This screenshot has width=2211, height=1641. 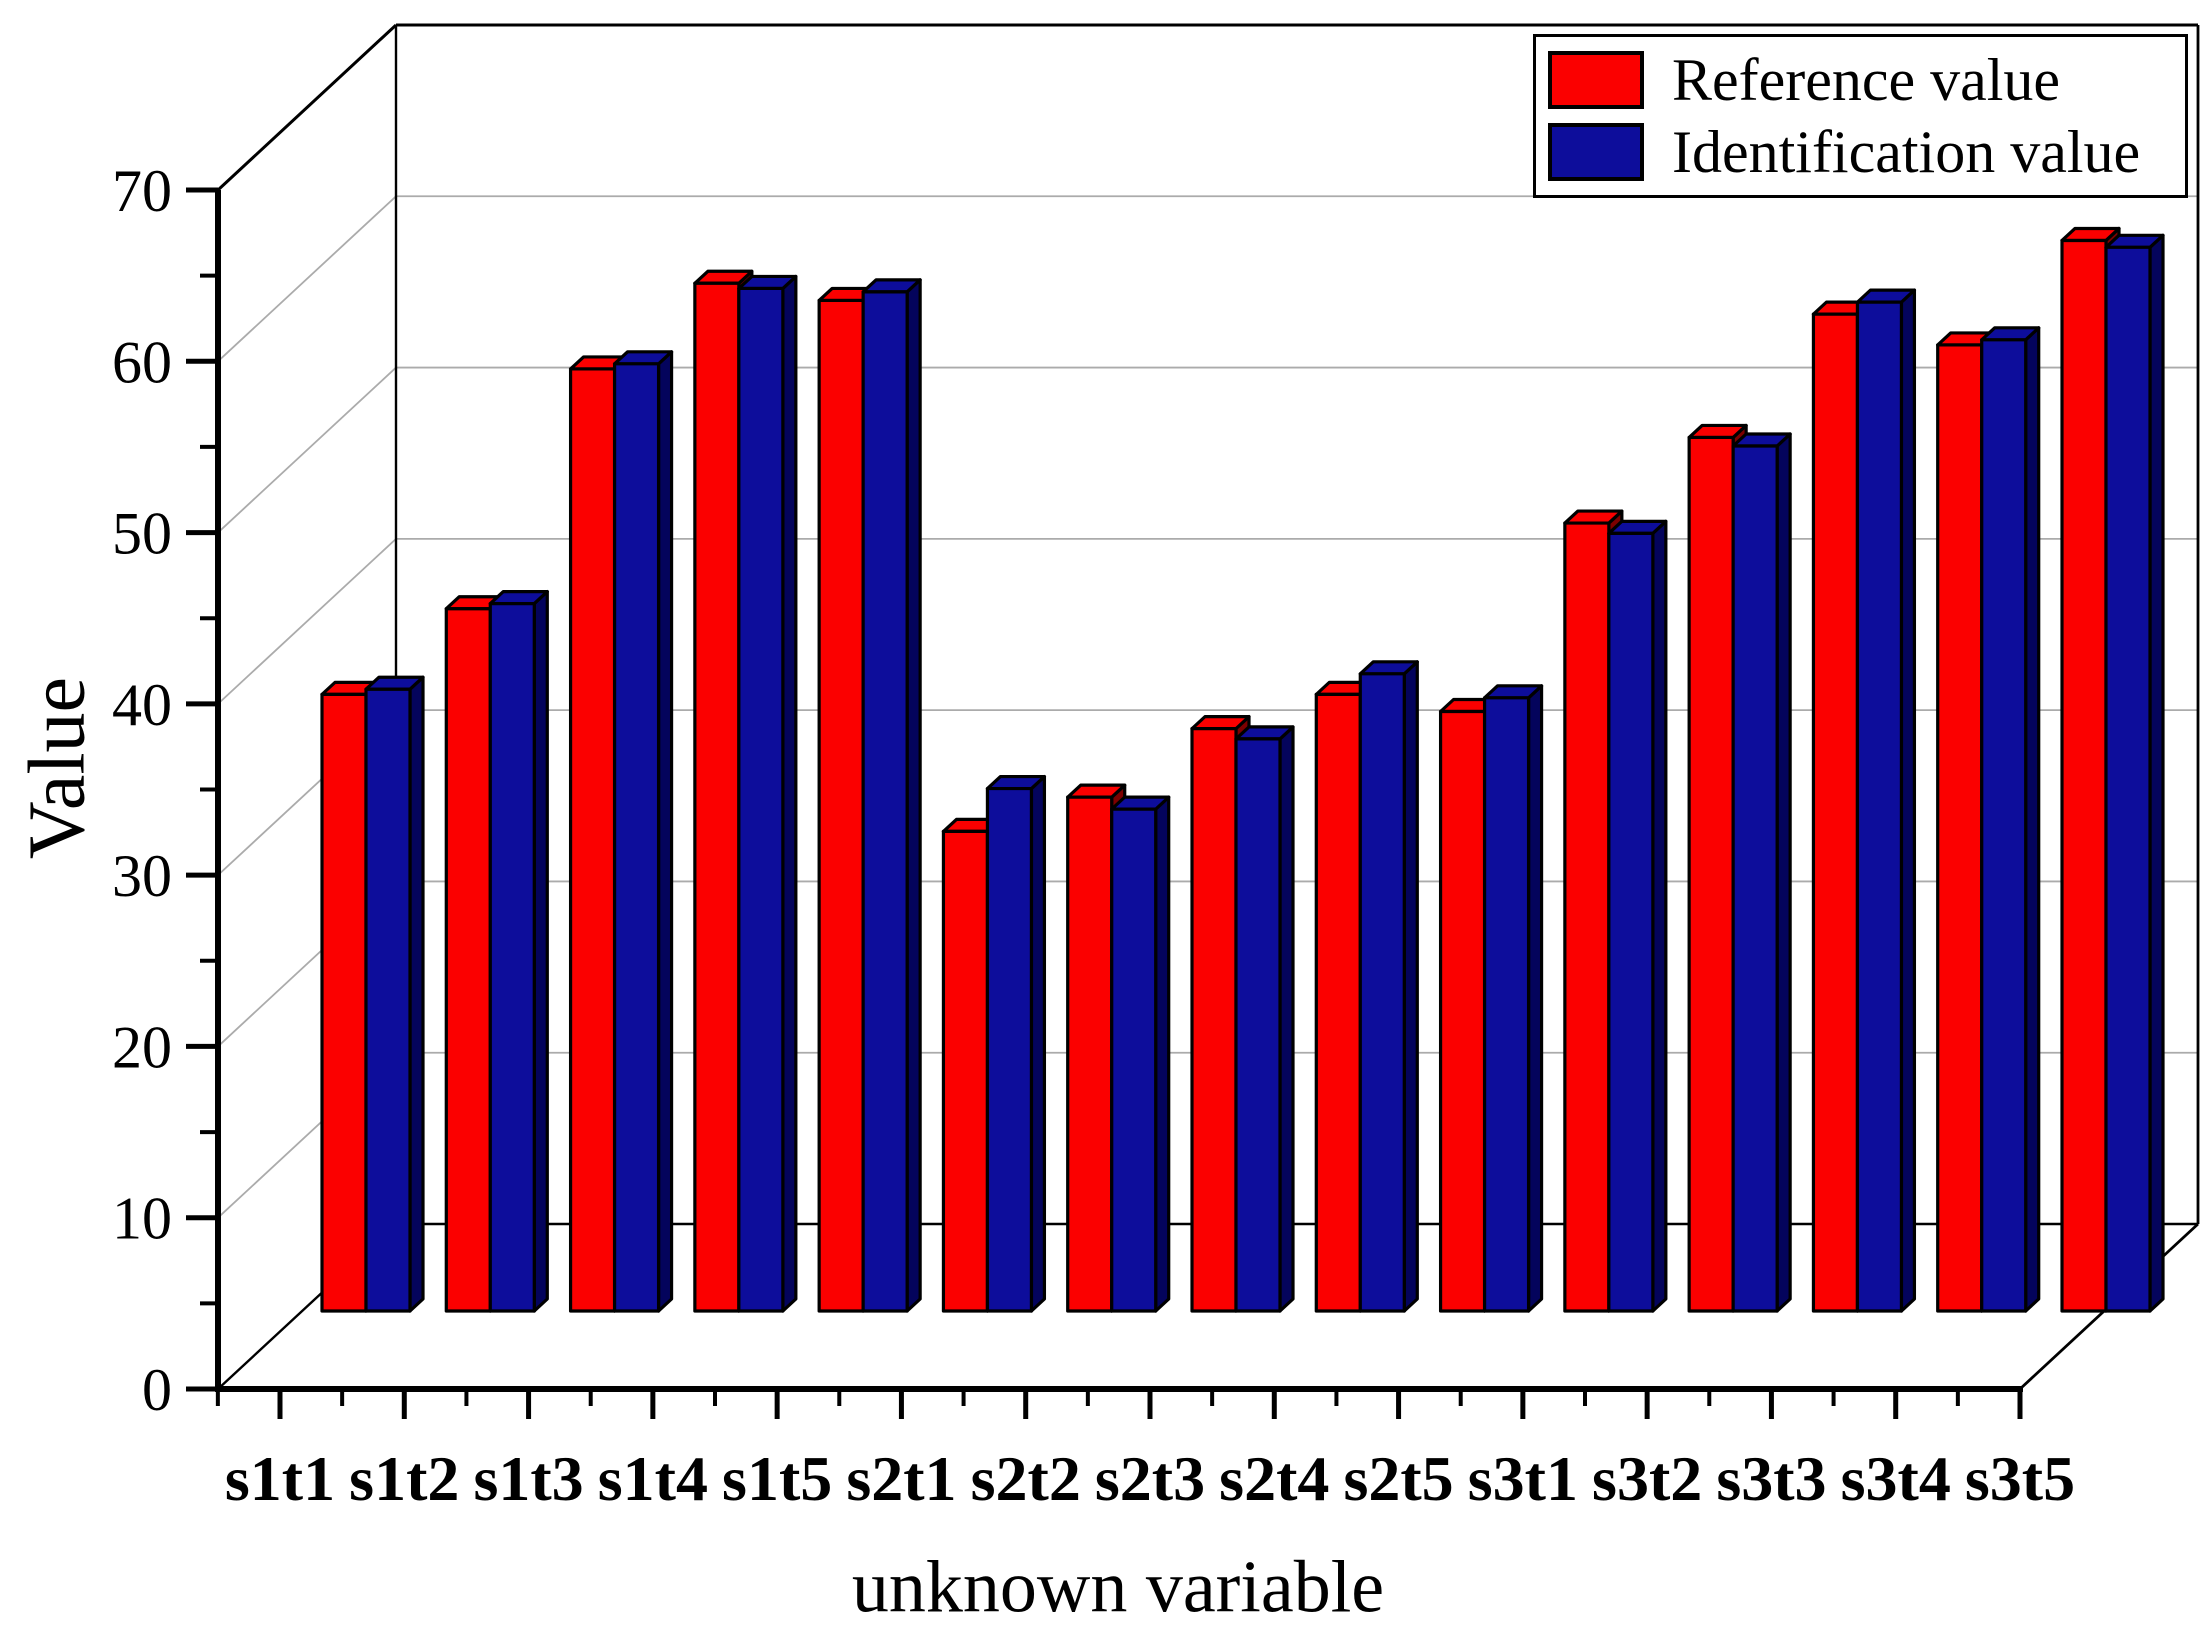 I want to click on x-tick-label-s2t4: s2t4, so click(x=1274, y=1478).